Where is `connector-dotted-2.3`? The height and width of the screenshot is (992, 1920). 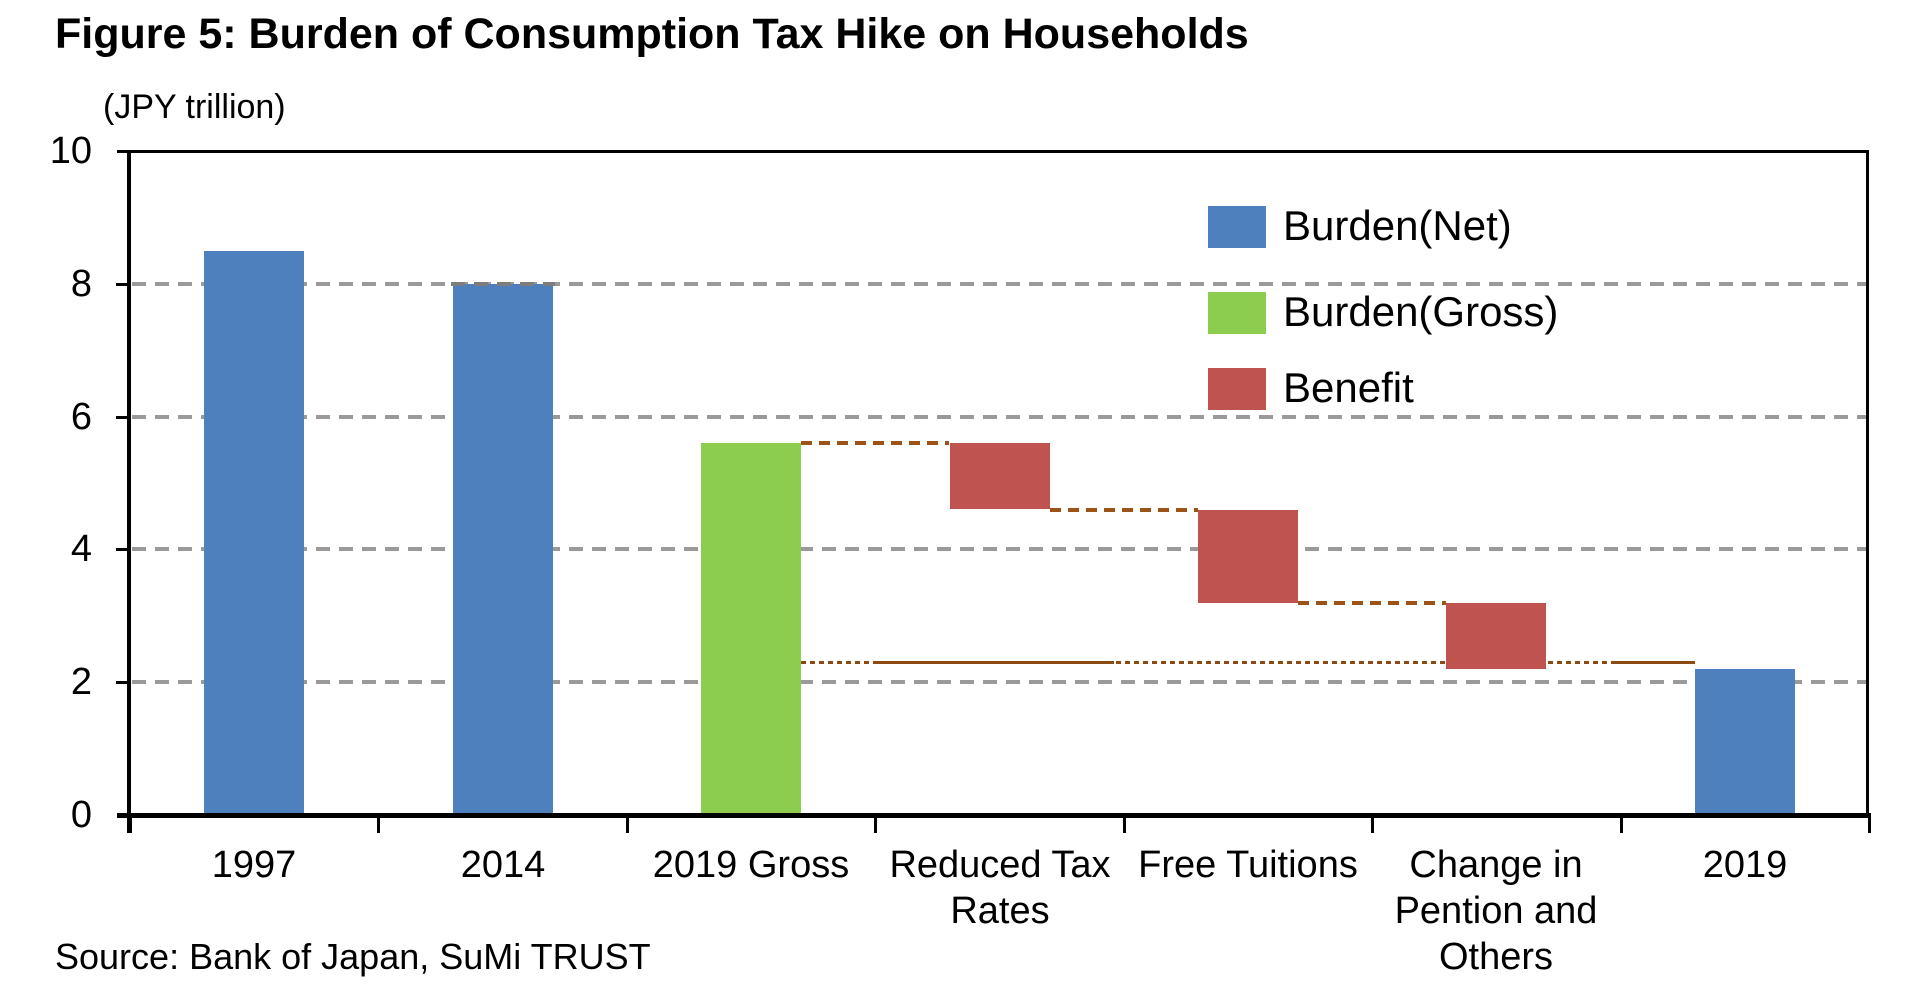
connector-dotted-2.3 is located at coordinates (1248, 662).